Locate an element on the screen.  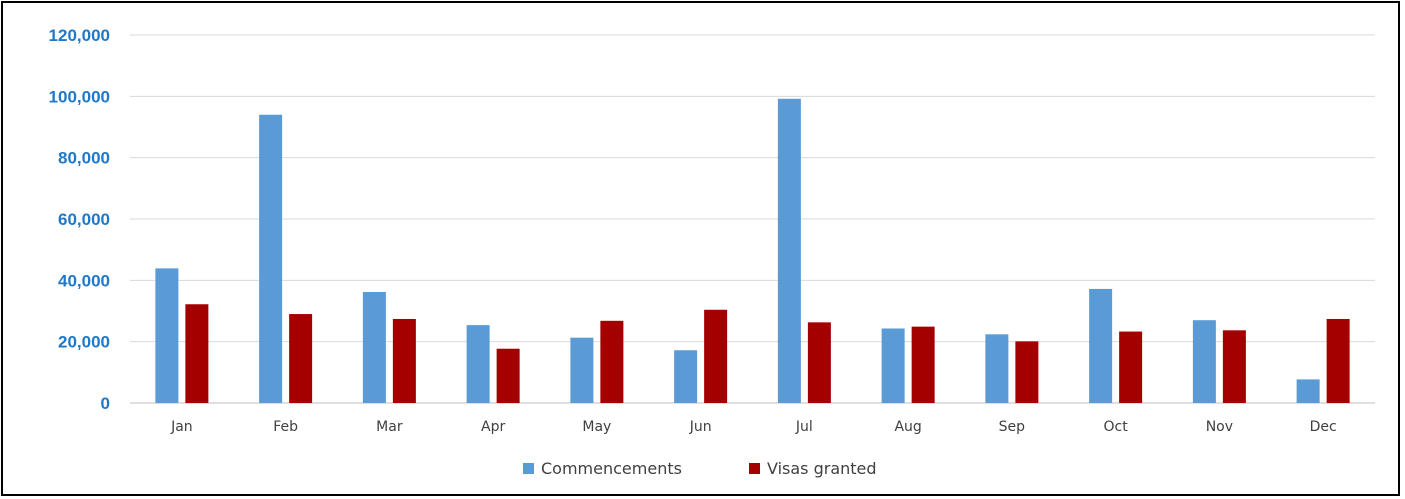
y-tick-label: 100,000 is located at coordinates (79, 96).